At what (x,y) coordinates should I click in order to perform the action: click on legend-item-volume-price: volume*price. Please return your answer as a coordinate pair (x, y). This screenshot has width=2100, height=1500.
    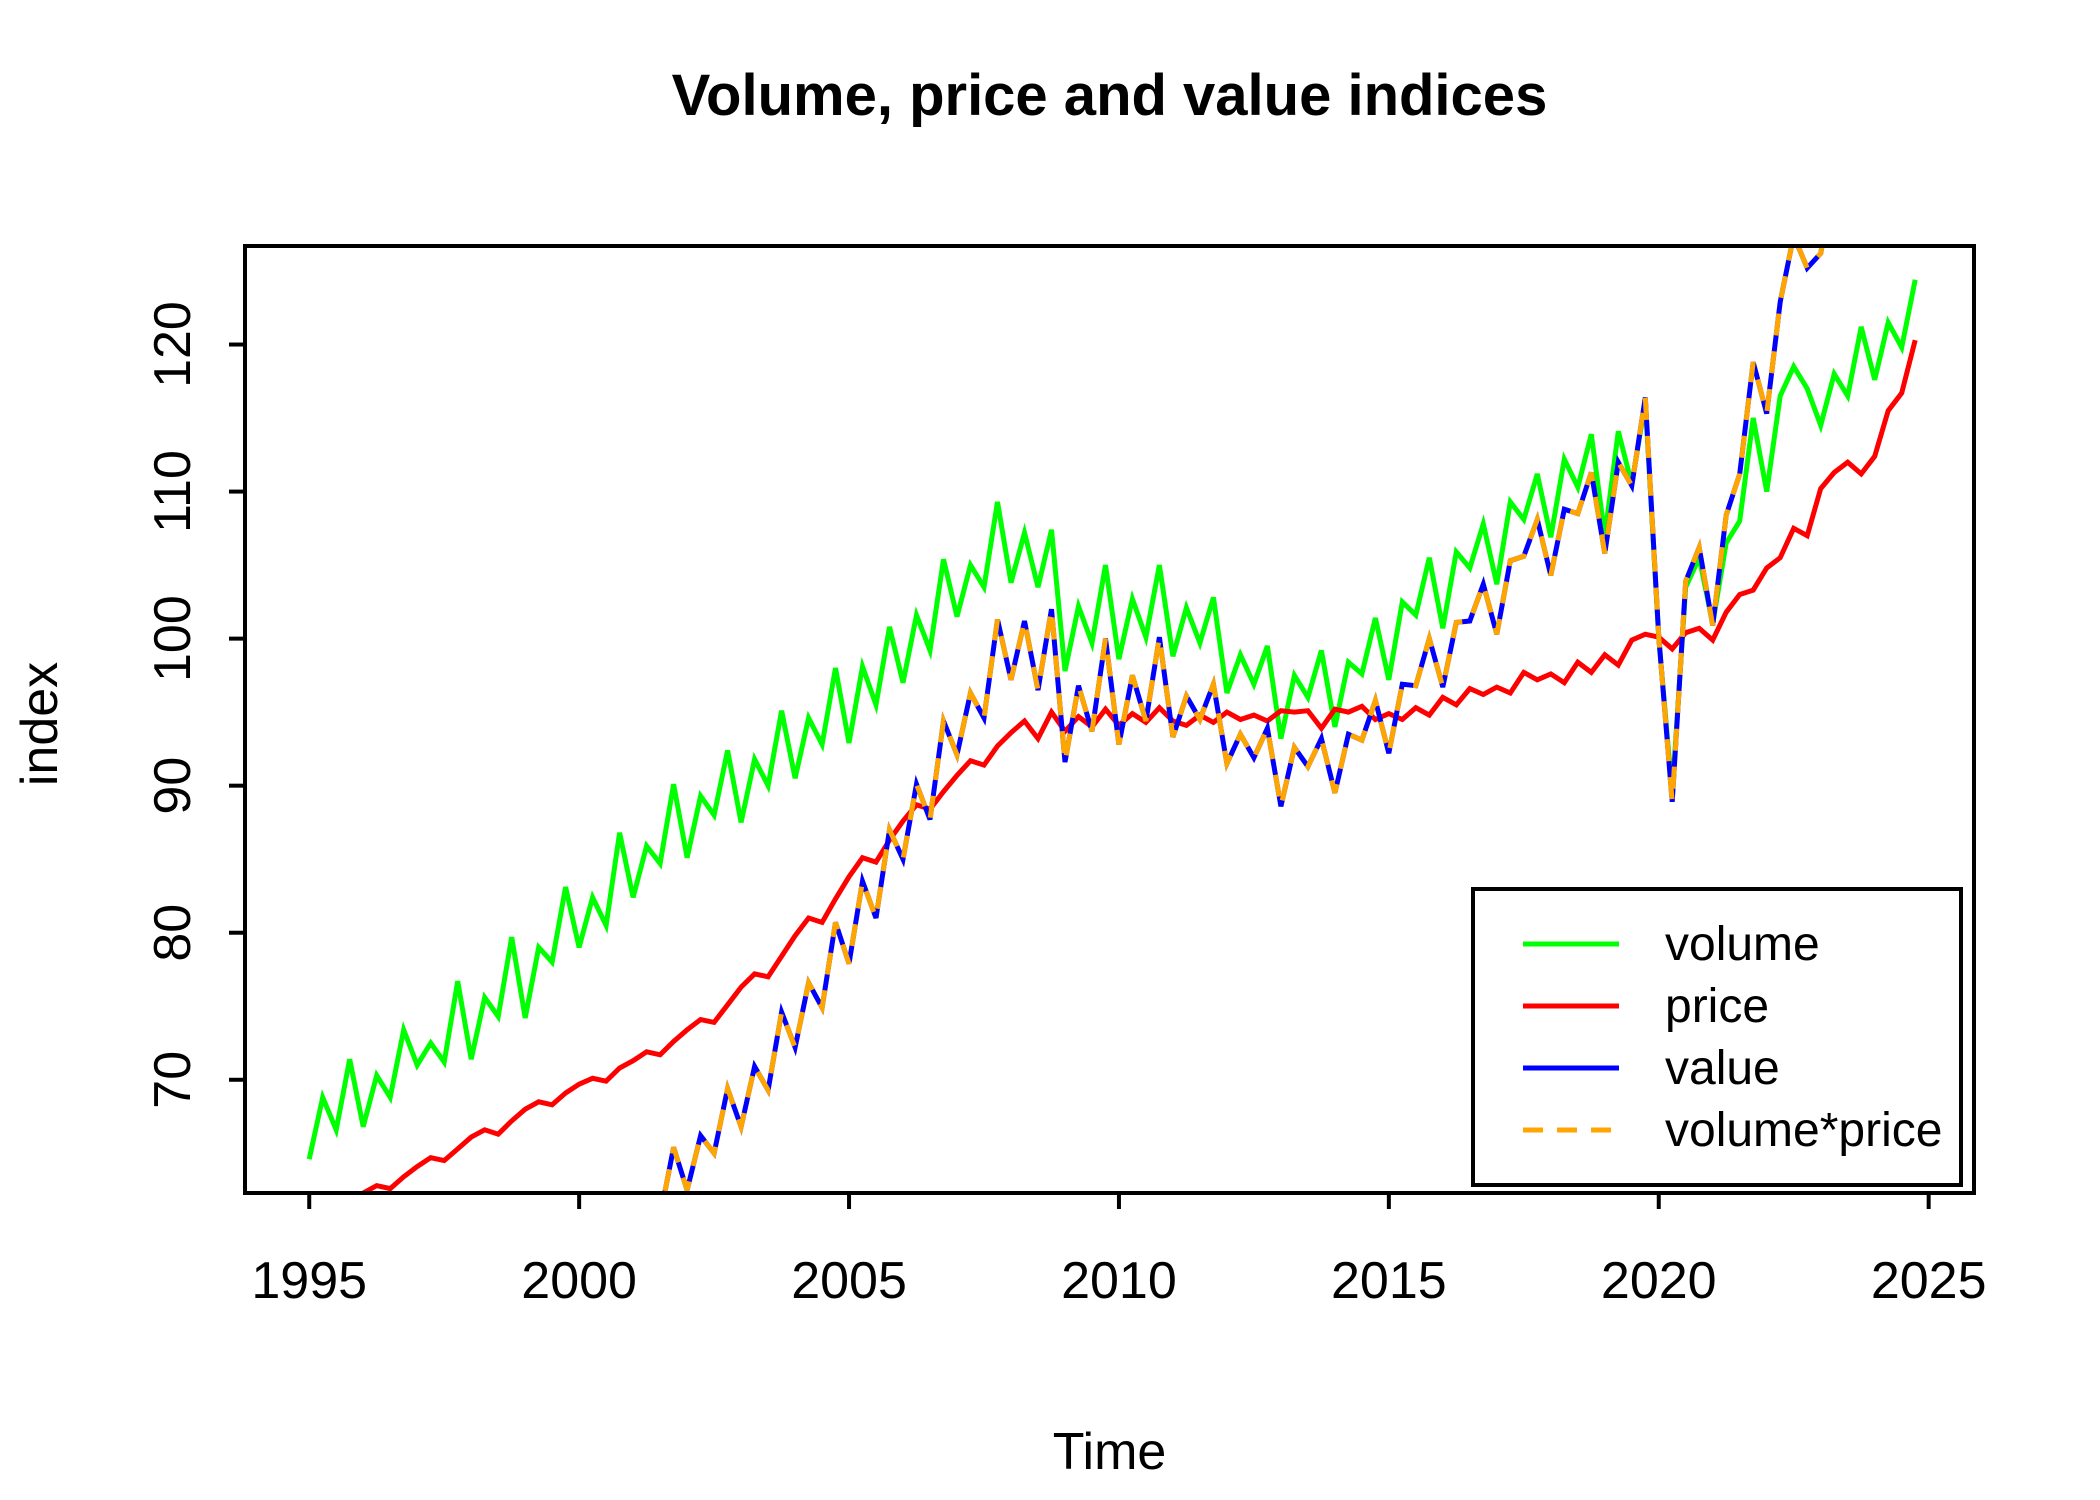
    Looking at the image, I should click on (1741, 1130).